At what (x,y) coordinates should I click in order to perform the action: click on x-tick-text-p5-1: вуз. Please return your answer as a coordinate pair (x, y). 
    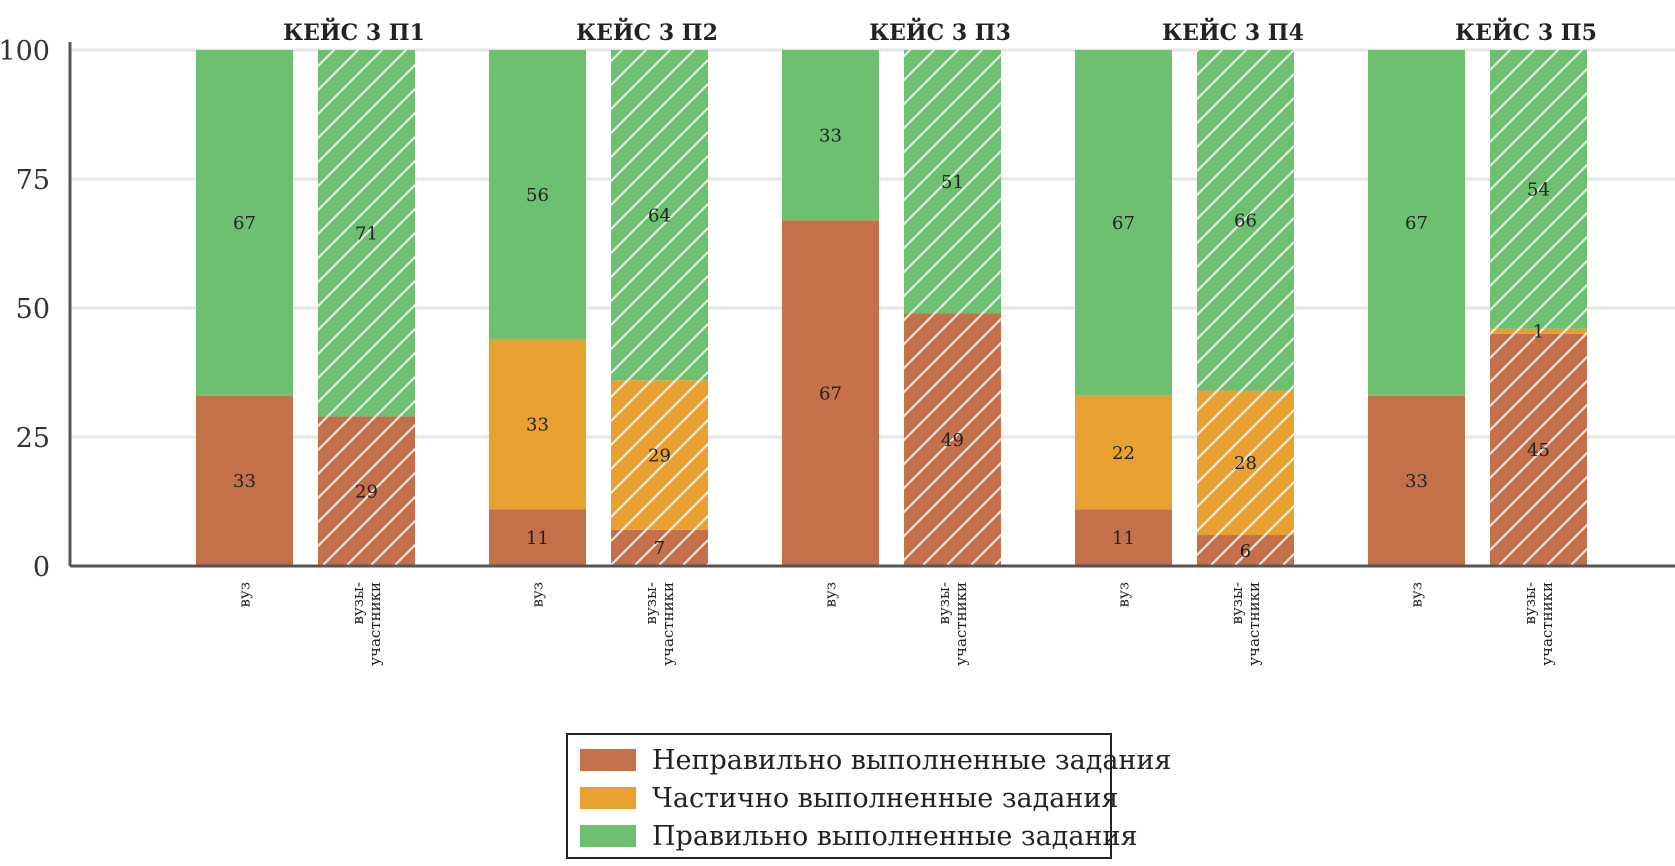
    Looking at the image, I should click on (1417, 594).